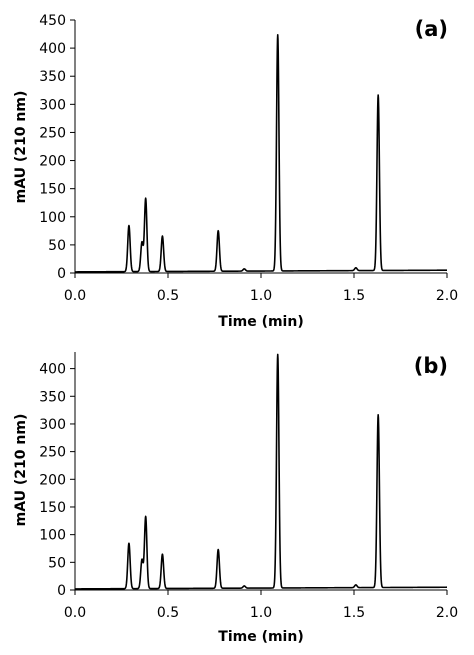  I want to click on panel-label: (b), so click(431, 366).